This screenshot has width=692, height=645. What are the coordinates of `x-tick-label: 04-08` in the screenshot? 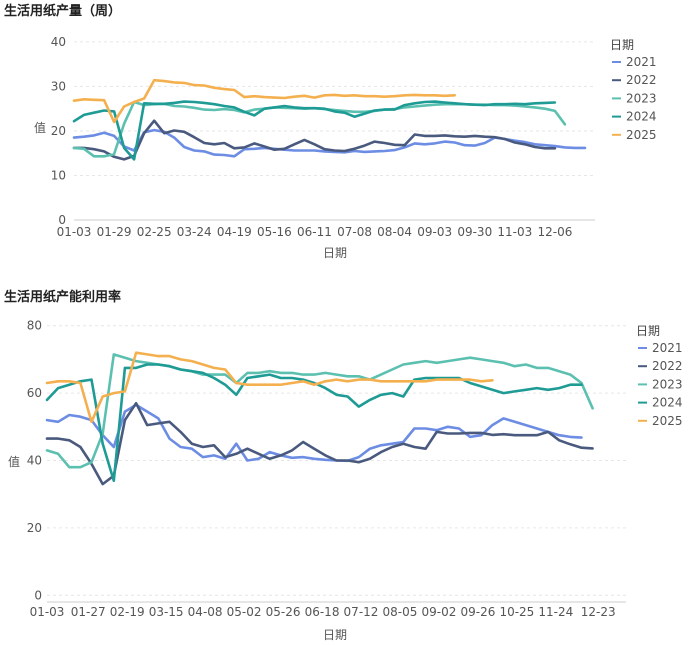 It's located at (205, 612).